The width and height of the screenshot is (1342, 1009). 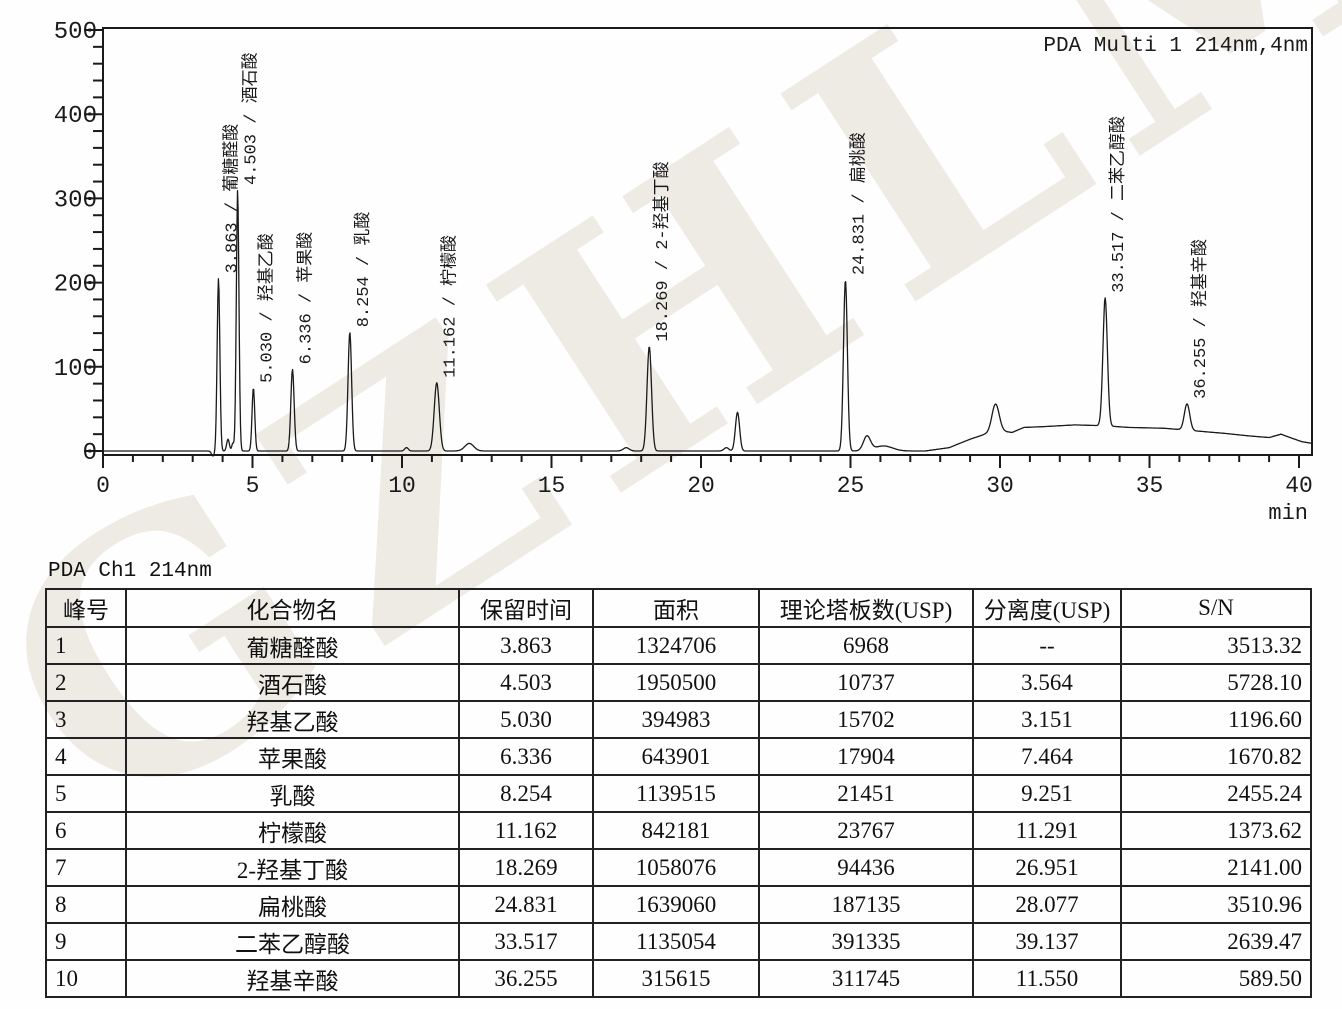 I want to click on table-cell: 8, so click(x=86, y=904).